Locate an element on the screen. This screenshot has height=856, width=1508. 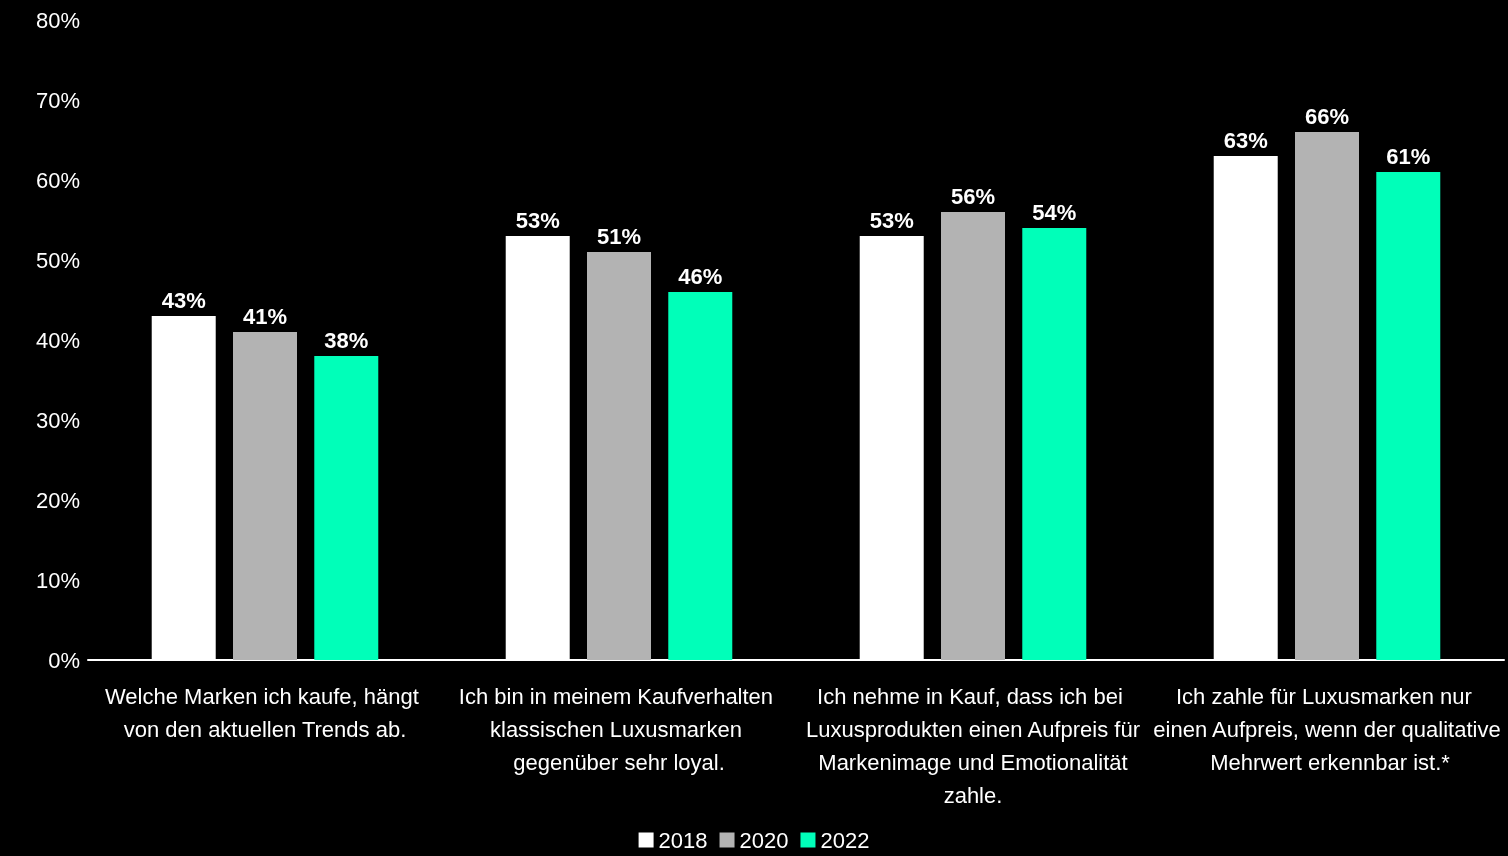
x-tick-label: Welche Marken ich kaufe, hängt von den aktuellen Trends ab. is located at coordinates (265, 713).